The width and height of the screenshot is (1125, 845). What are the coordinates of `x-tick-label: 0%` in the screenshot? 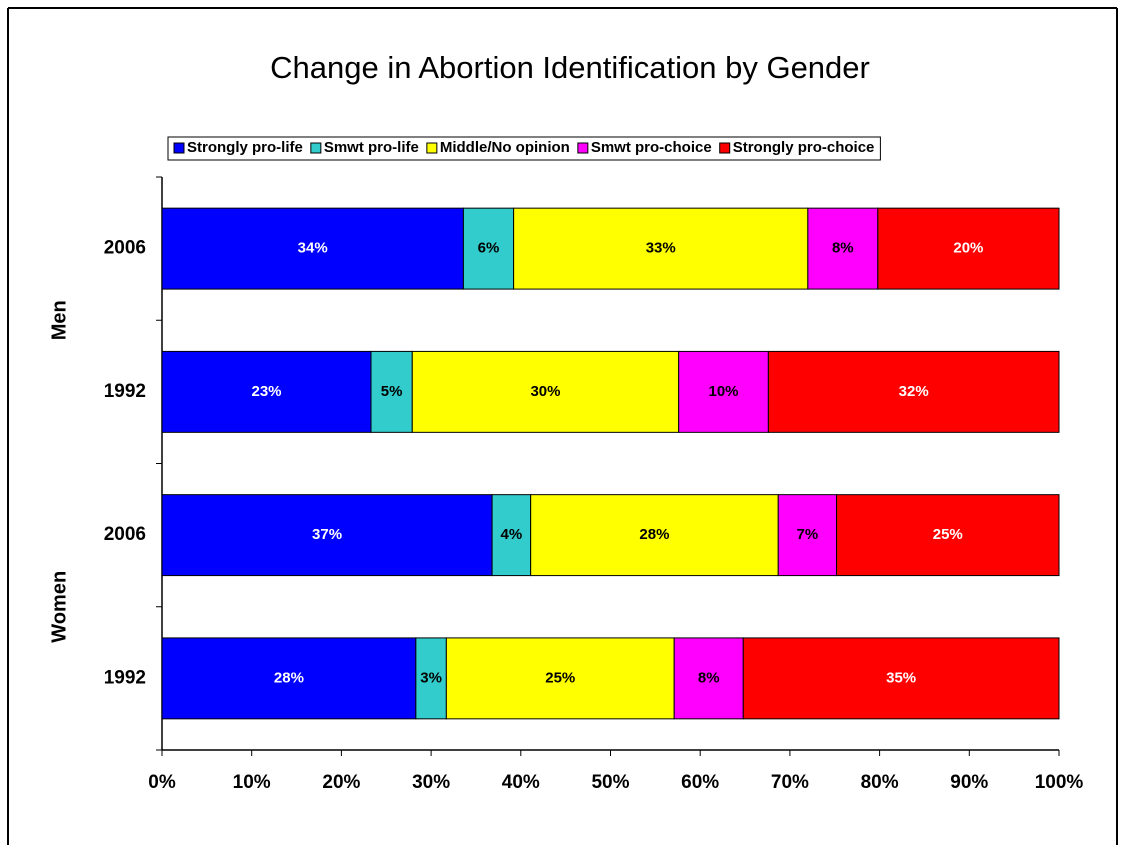 It's located at (162, 782).